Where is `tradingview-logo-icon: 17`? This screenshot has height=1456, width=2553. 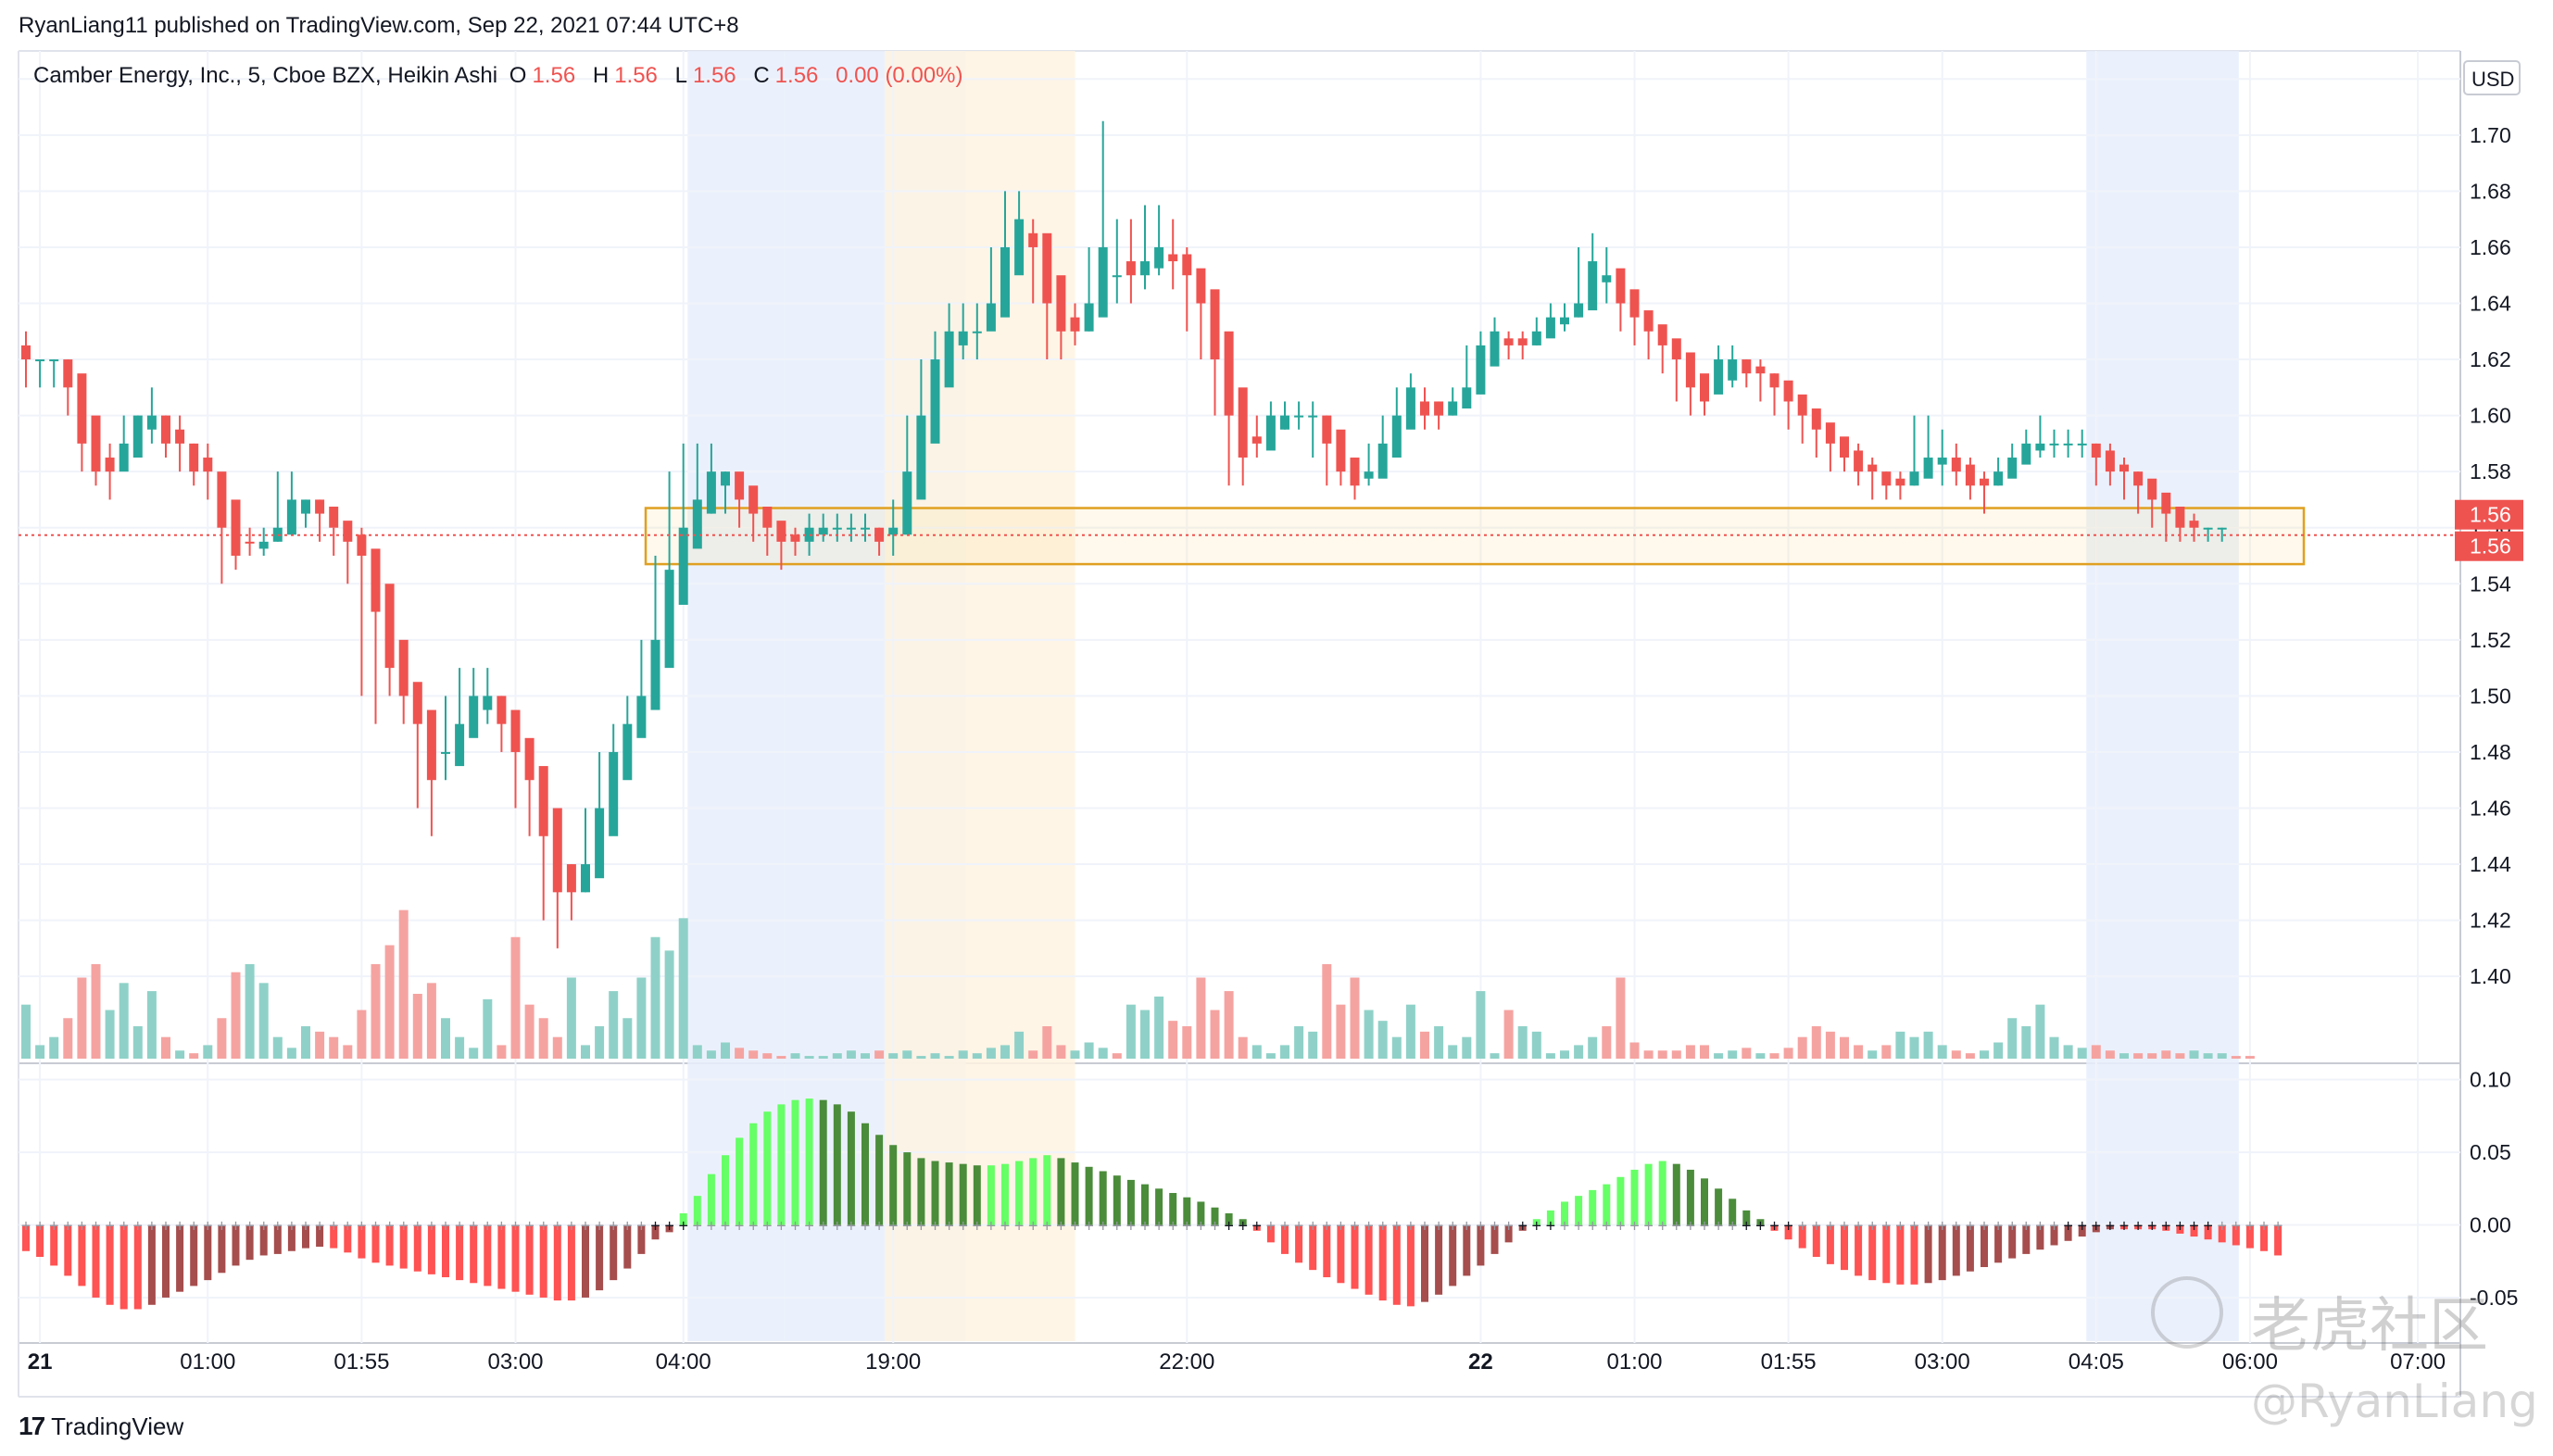 tradingview-logo-icon: 17 is located at coordinates (32, 1426).